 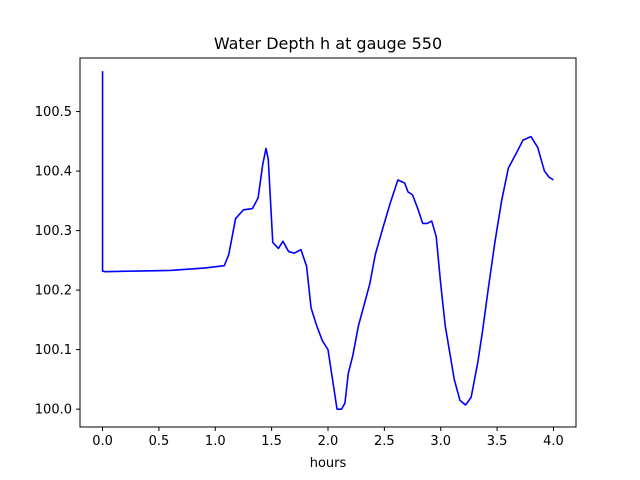 What do you see at coordinates (53, 112) in the screenshot?
I see `y-tick-label: 100.5` at bounding box center [53, 112].